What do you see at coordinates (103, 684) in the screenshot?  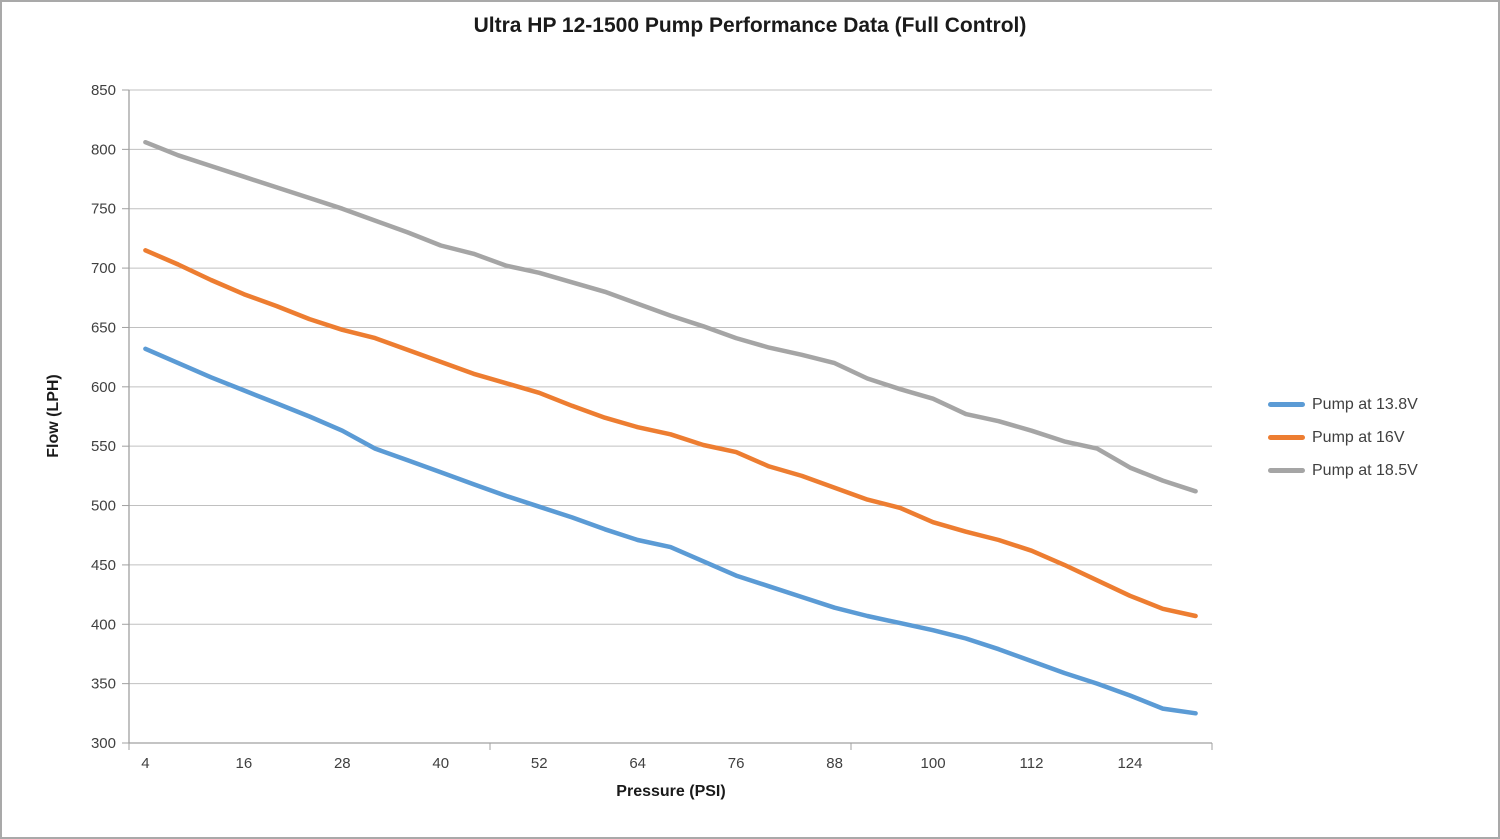 I see `y-tick-label: 350` at bounding box center [103, 684].